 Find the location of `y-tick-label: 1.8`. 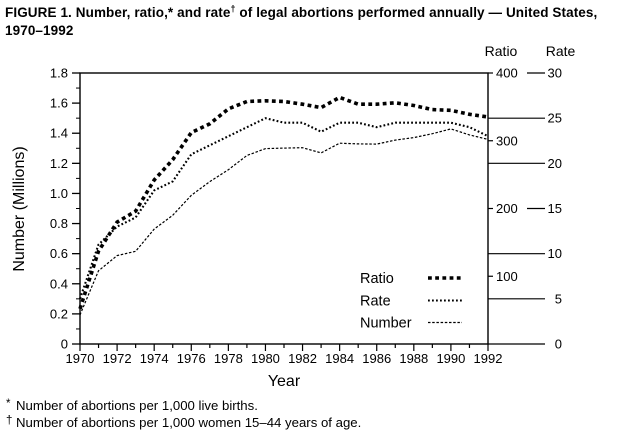

y-tick-label: 1.8 is located at coordinates (59, 73).